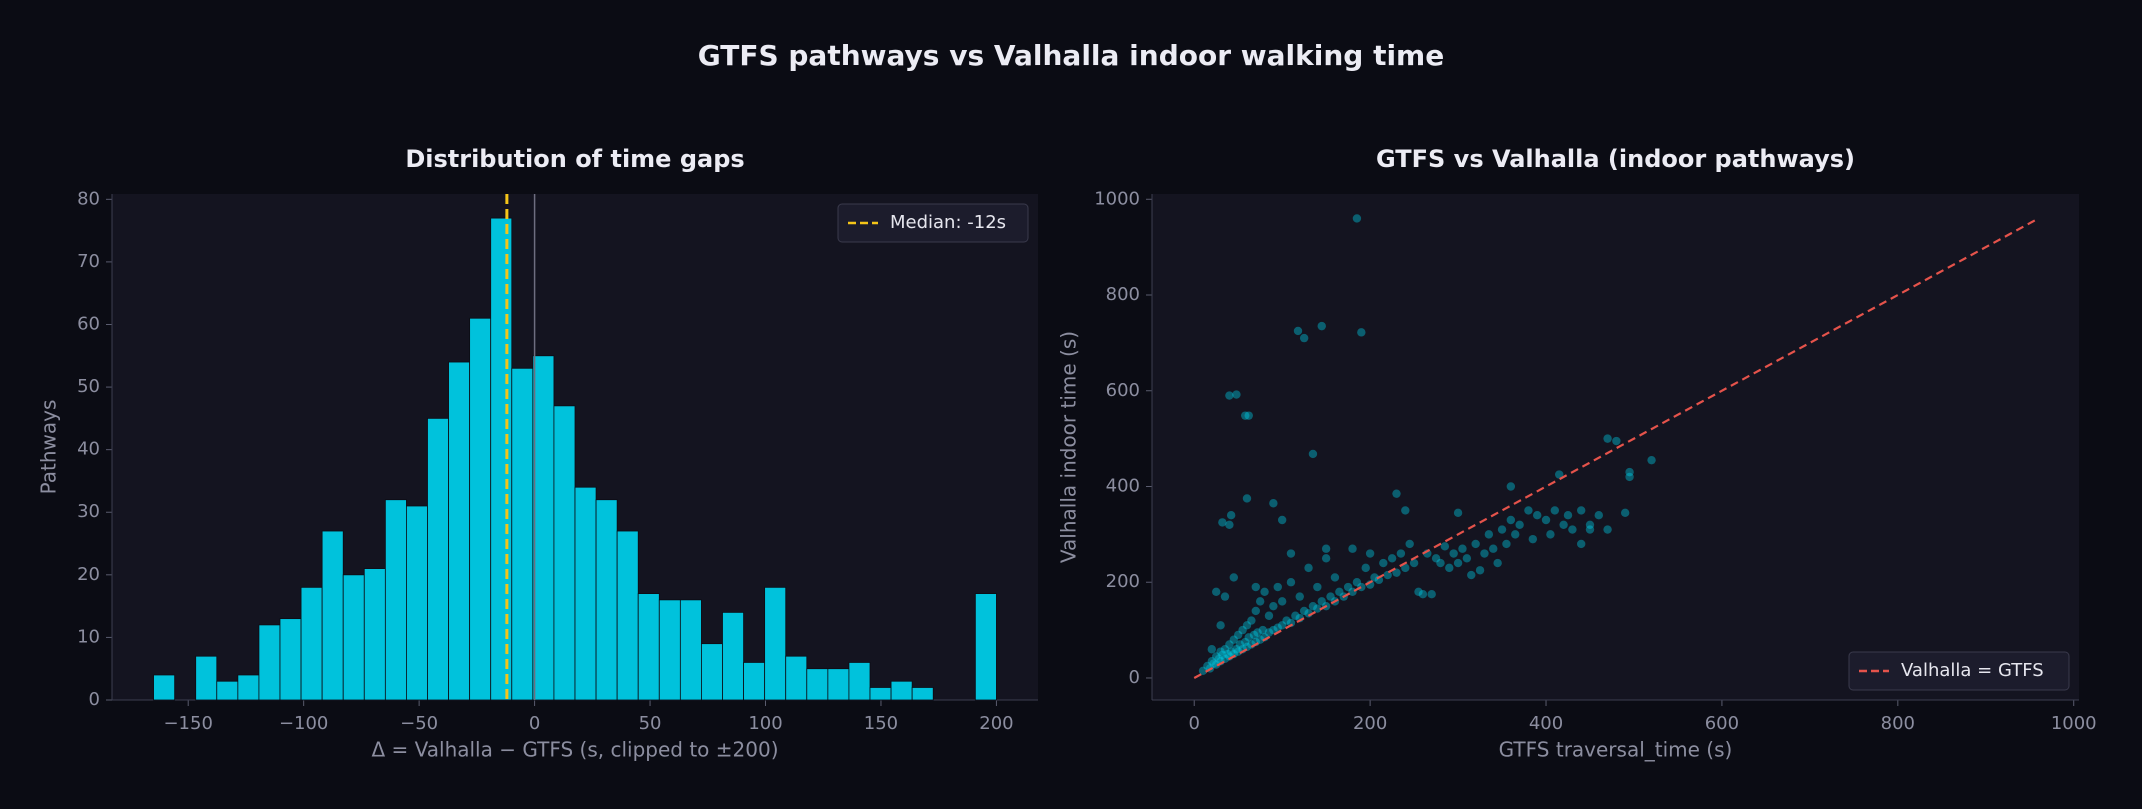 The height and width of the screenshot is (809, 2142). Describe the element at coordinates (88, 198) in the screenshot. I see `y-tick-label: 80` at that location.